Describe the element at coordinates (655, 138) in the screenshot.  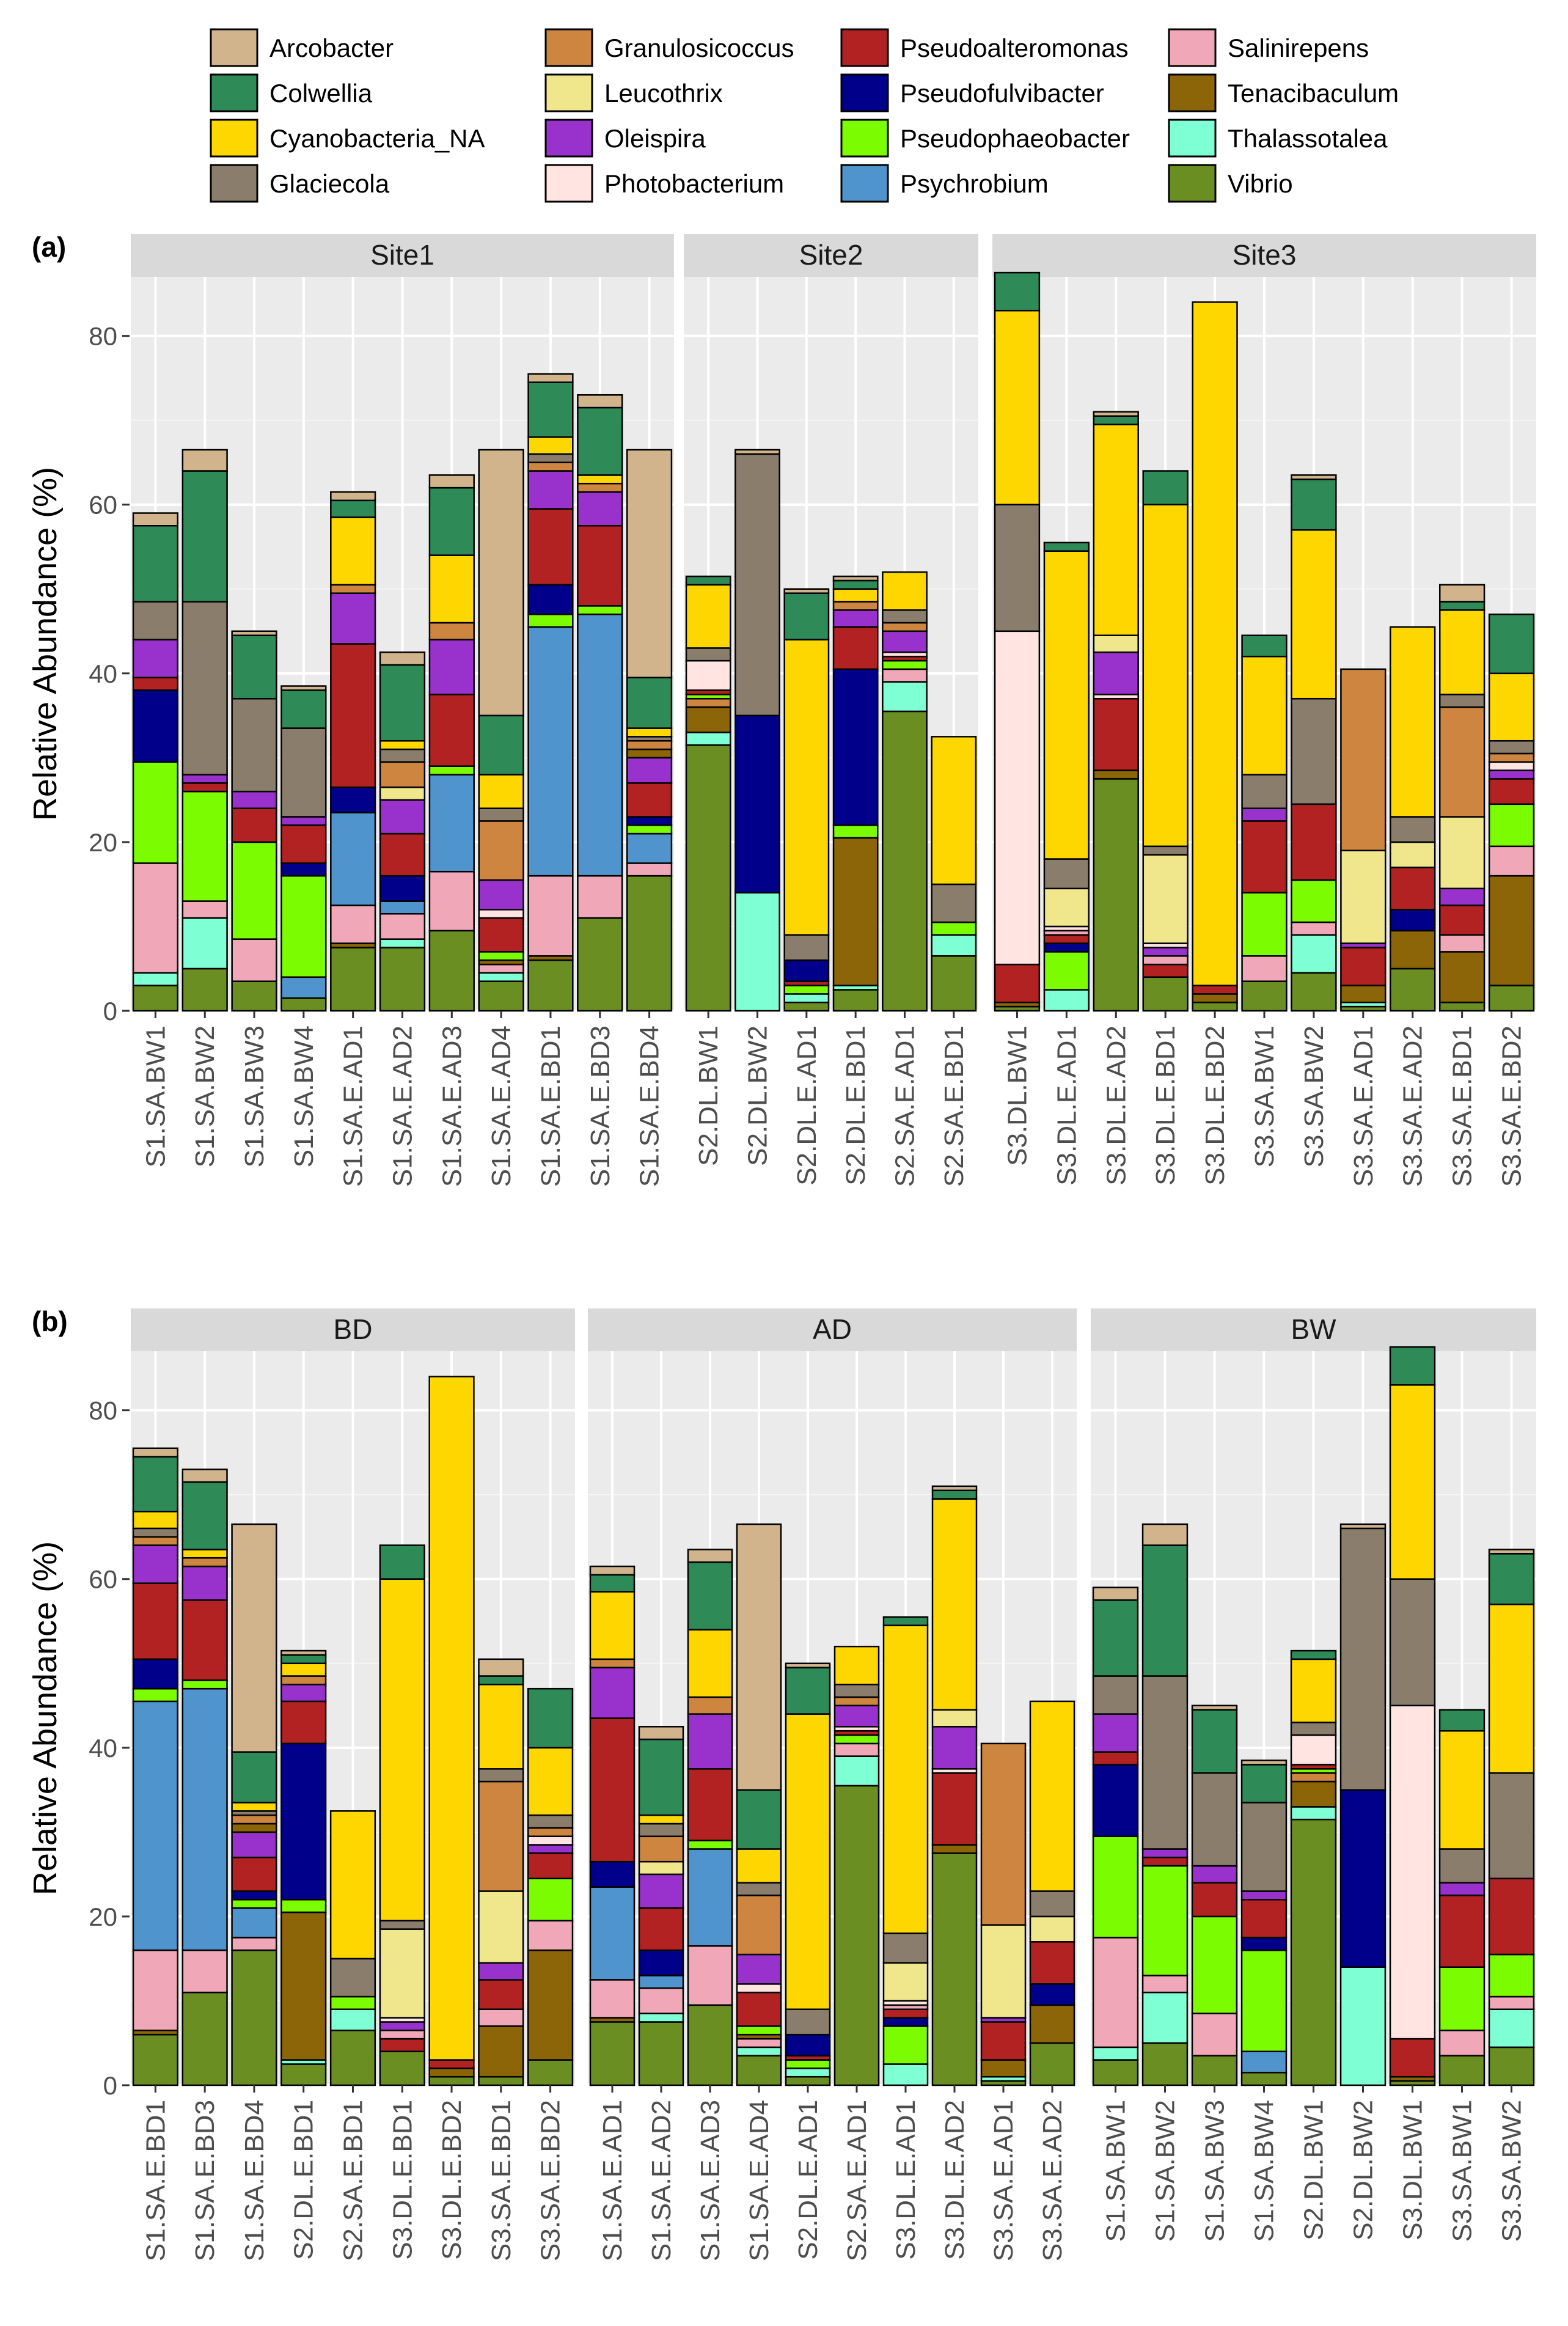
I see `legend-label: Oleispira` at that location.